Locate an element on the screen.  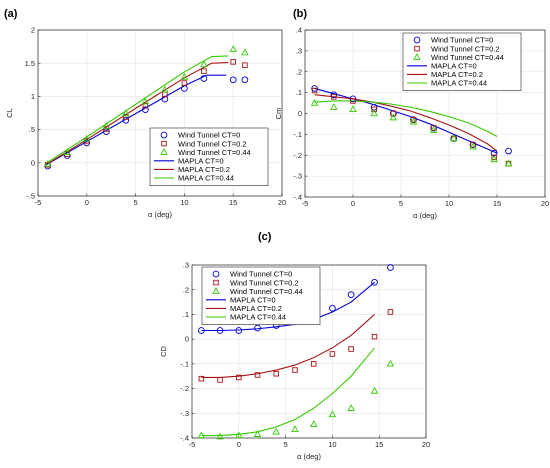
y-tick-label: .5 is located at coordinates (32, 129).